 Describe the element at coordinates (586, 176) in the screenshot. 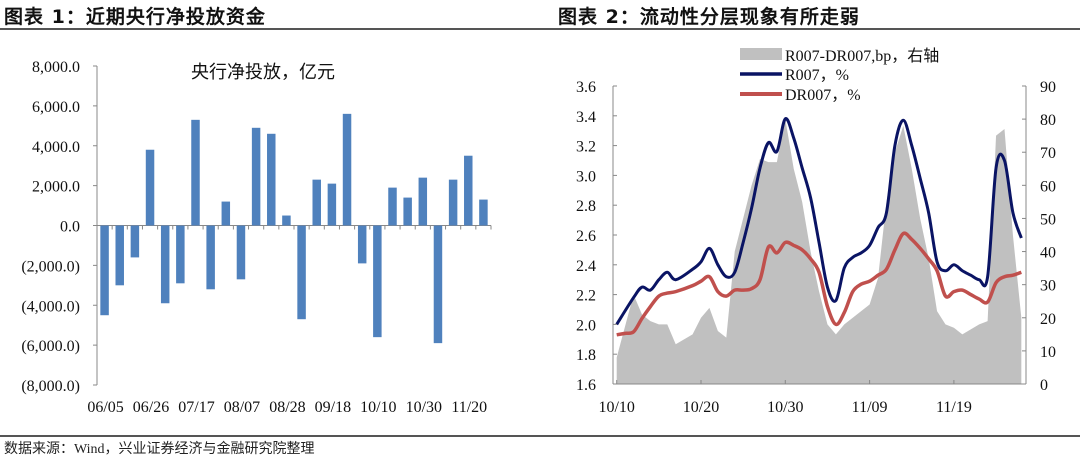

I see `chart2-left-y-tick-label: 3.0` at that location.